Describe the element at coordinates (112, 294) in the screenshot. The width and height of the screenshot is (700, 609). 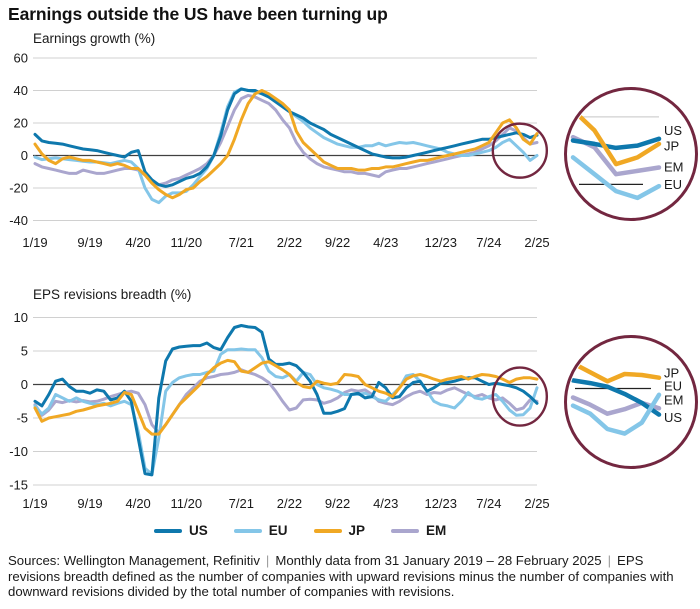
I see `chart-title-eps-revisions: EPS revisions breadth (%)` at that location.